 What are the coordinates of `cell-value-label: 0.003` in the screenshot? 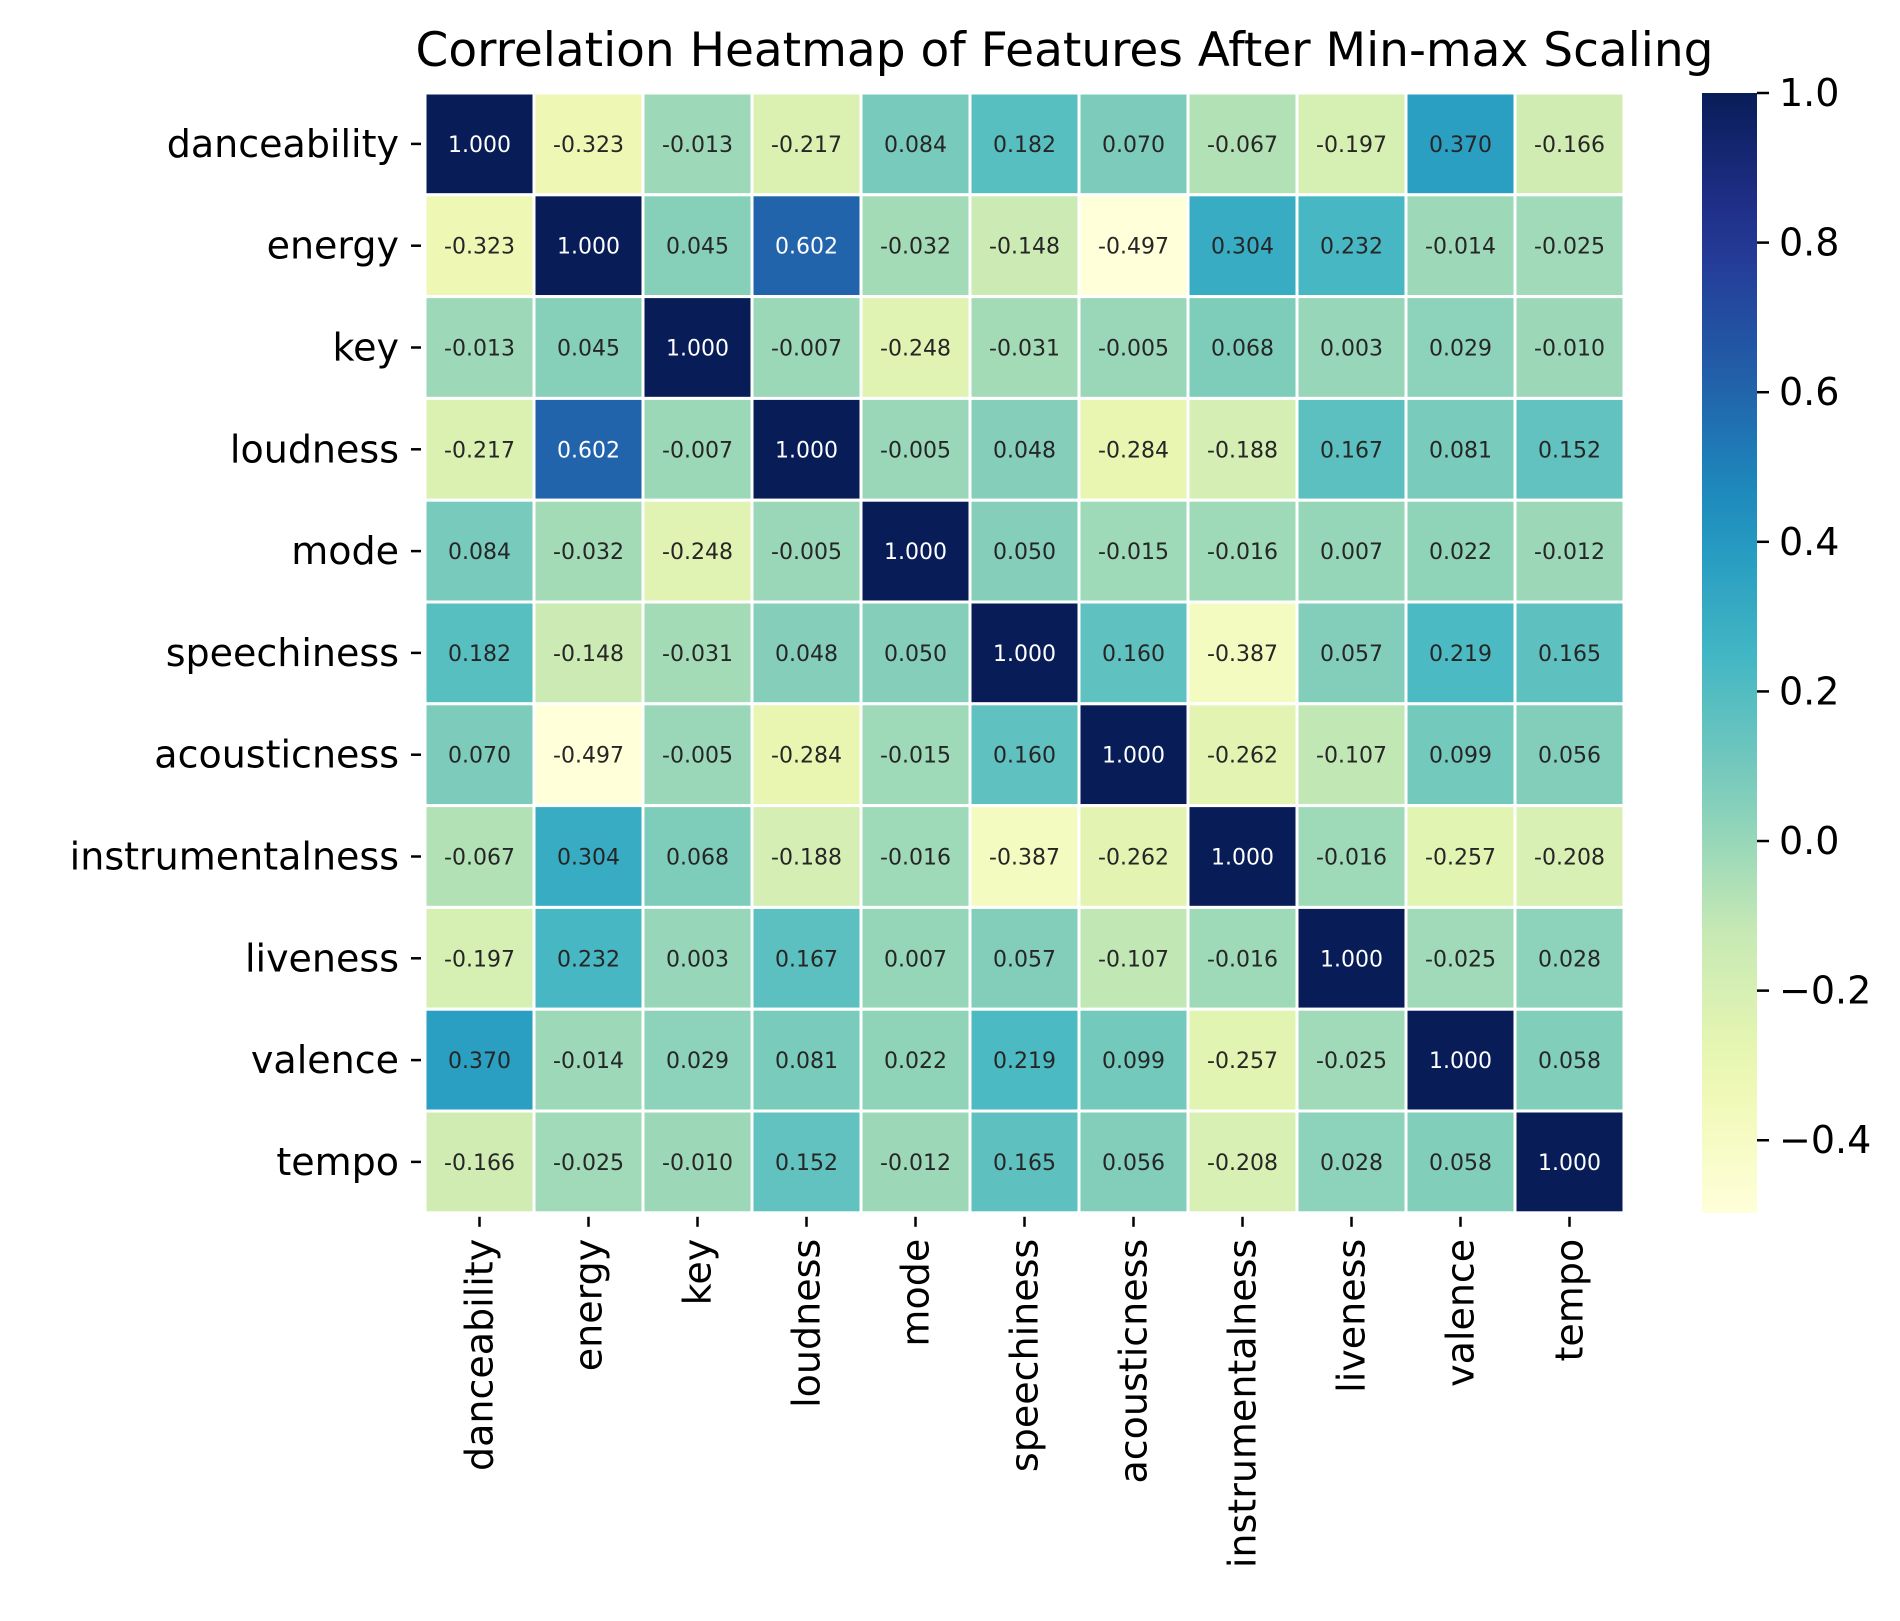 It's located at (697, 959).